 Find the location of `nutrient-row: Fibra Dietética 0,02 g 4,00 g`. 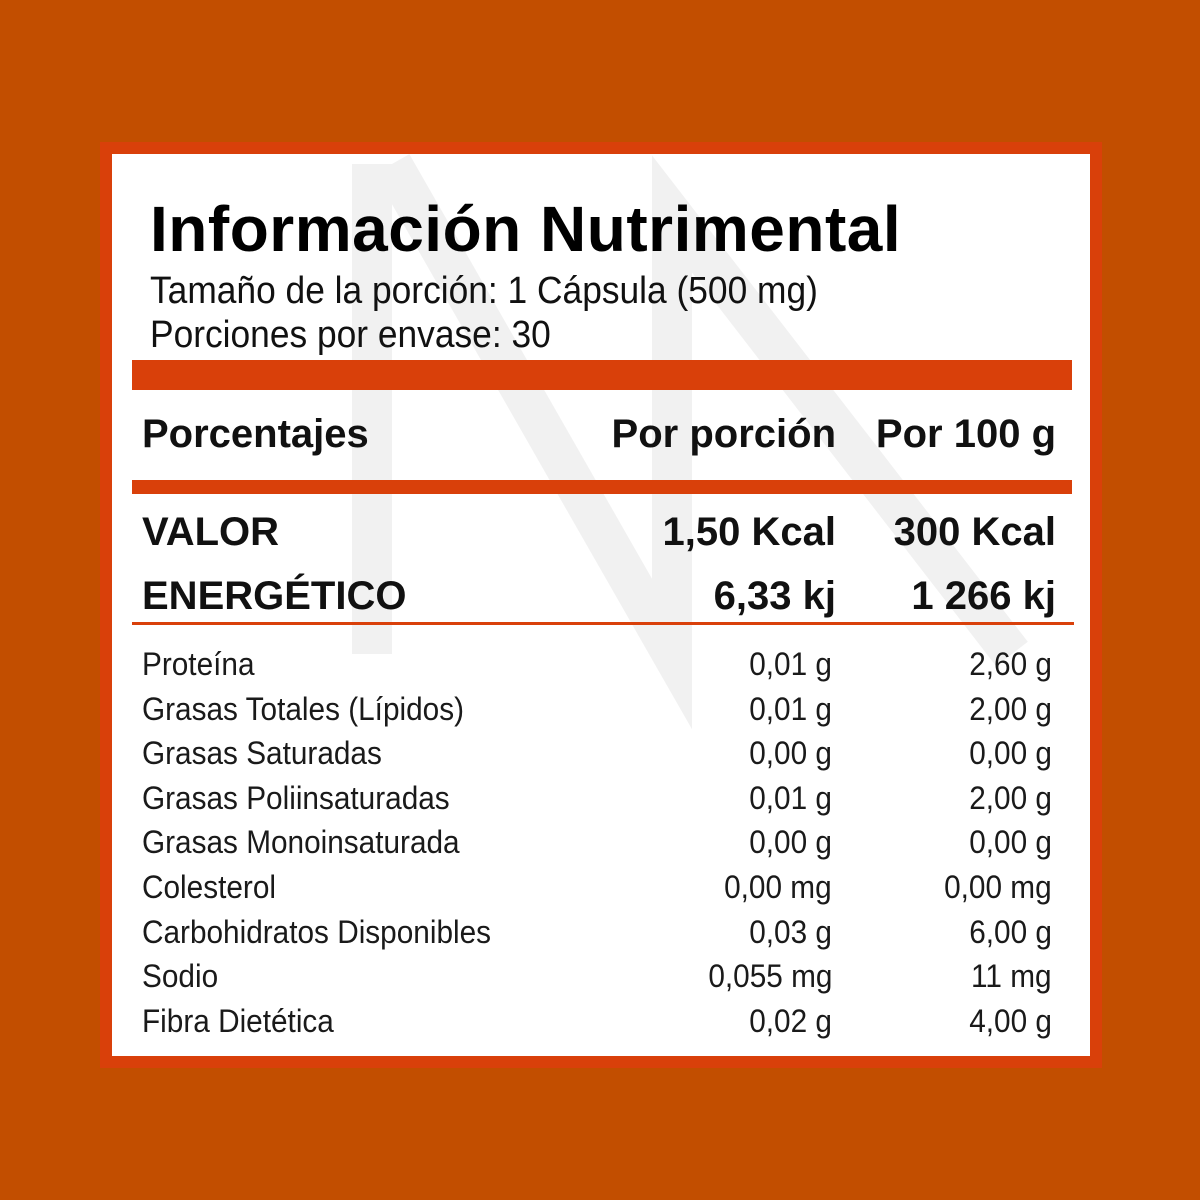

nutrient-row: Fibra Dietética 0,02 g 4,00 g is located at coordinates (599, 1025).